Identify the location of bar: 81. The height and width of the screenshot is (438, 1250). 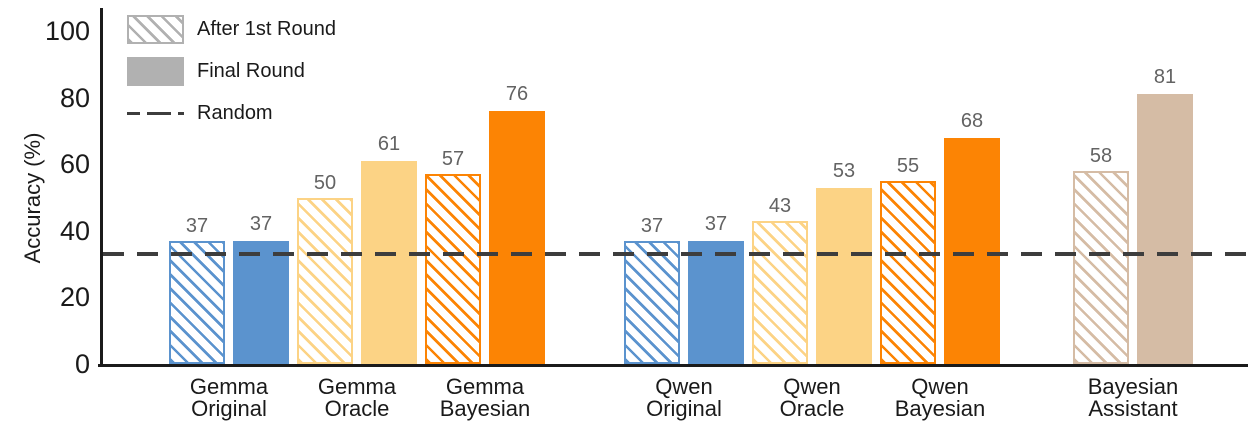
(1165, 215).